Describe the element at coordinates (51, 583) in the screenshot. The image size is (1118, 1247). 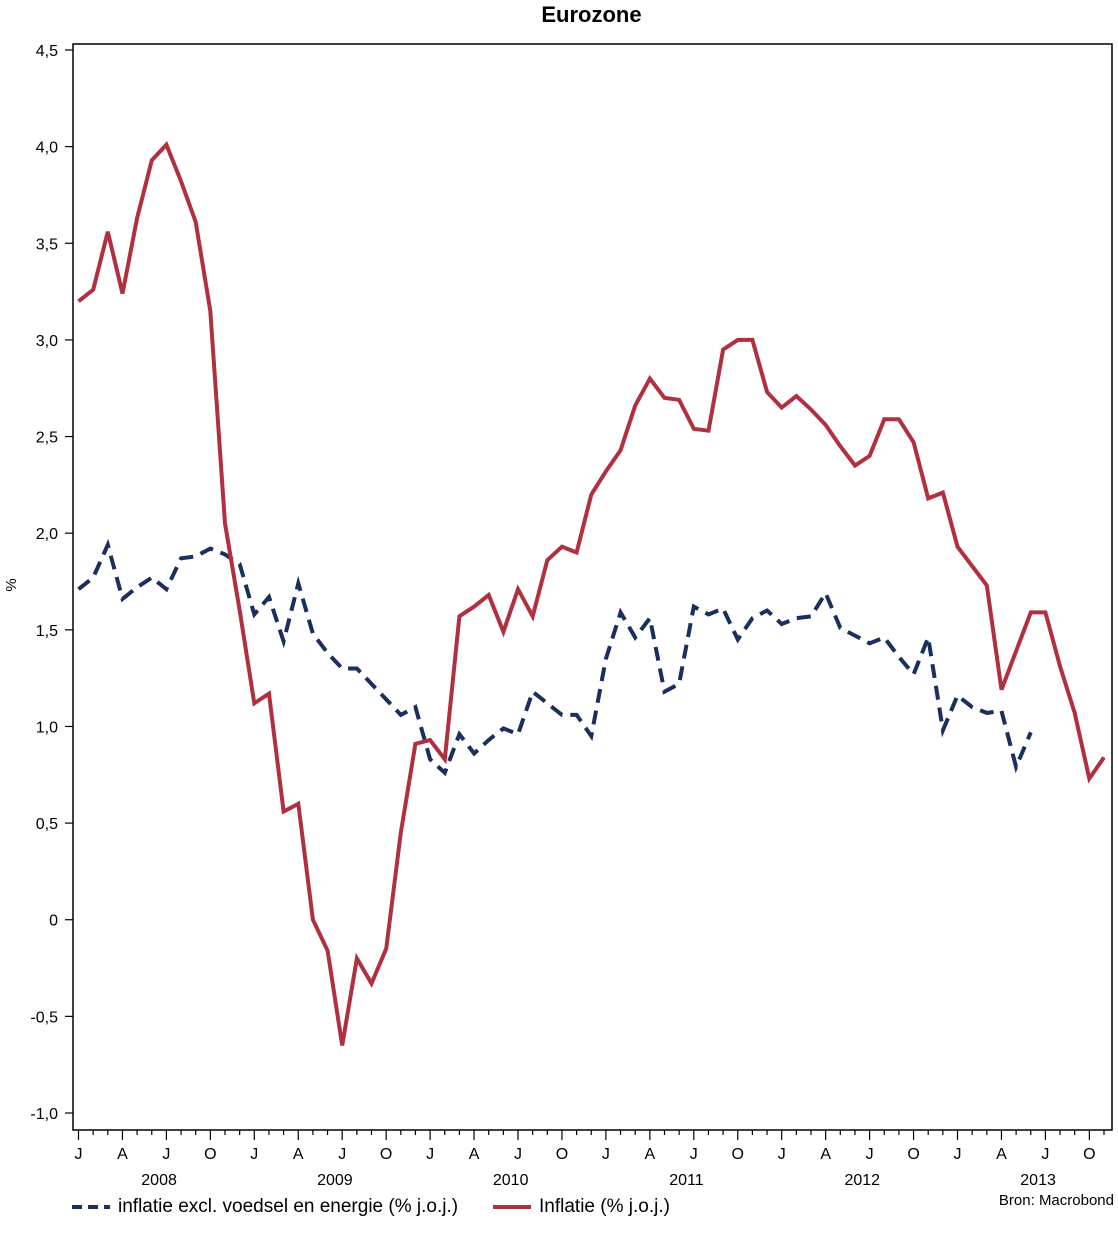
I see `y-axis: -1,0 -0,5 0 0,5 1,0 1,5 2,0 2,5 3,0 3,5 4,0 4,5` at that location.